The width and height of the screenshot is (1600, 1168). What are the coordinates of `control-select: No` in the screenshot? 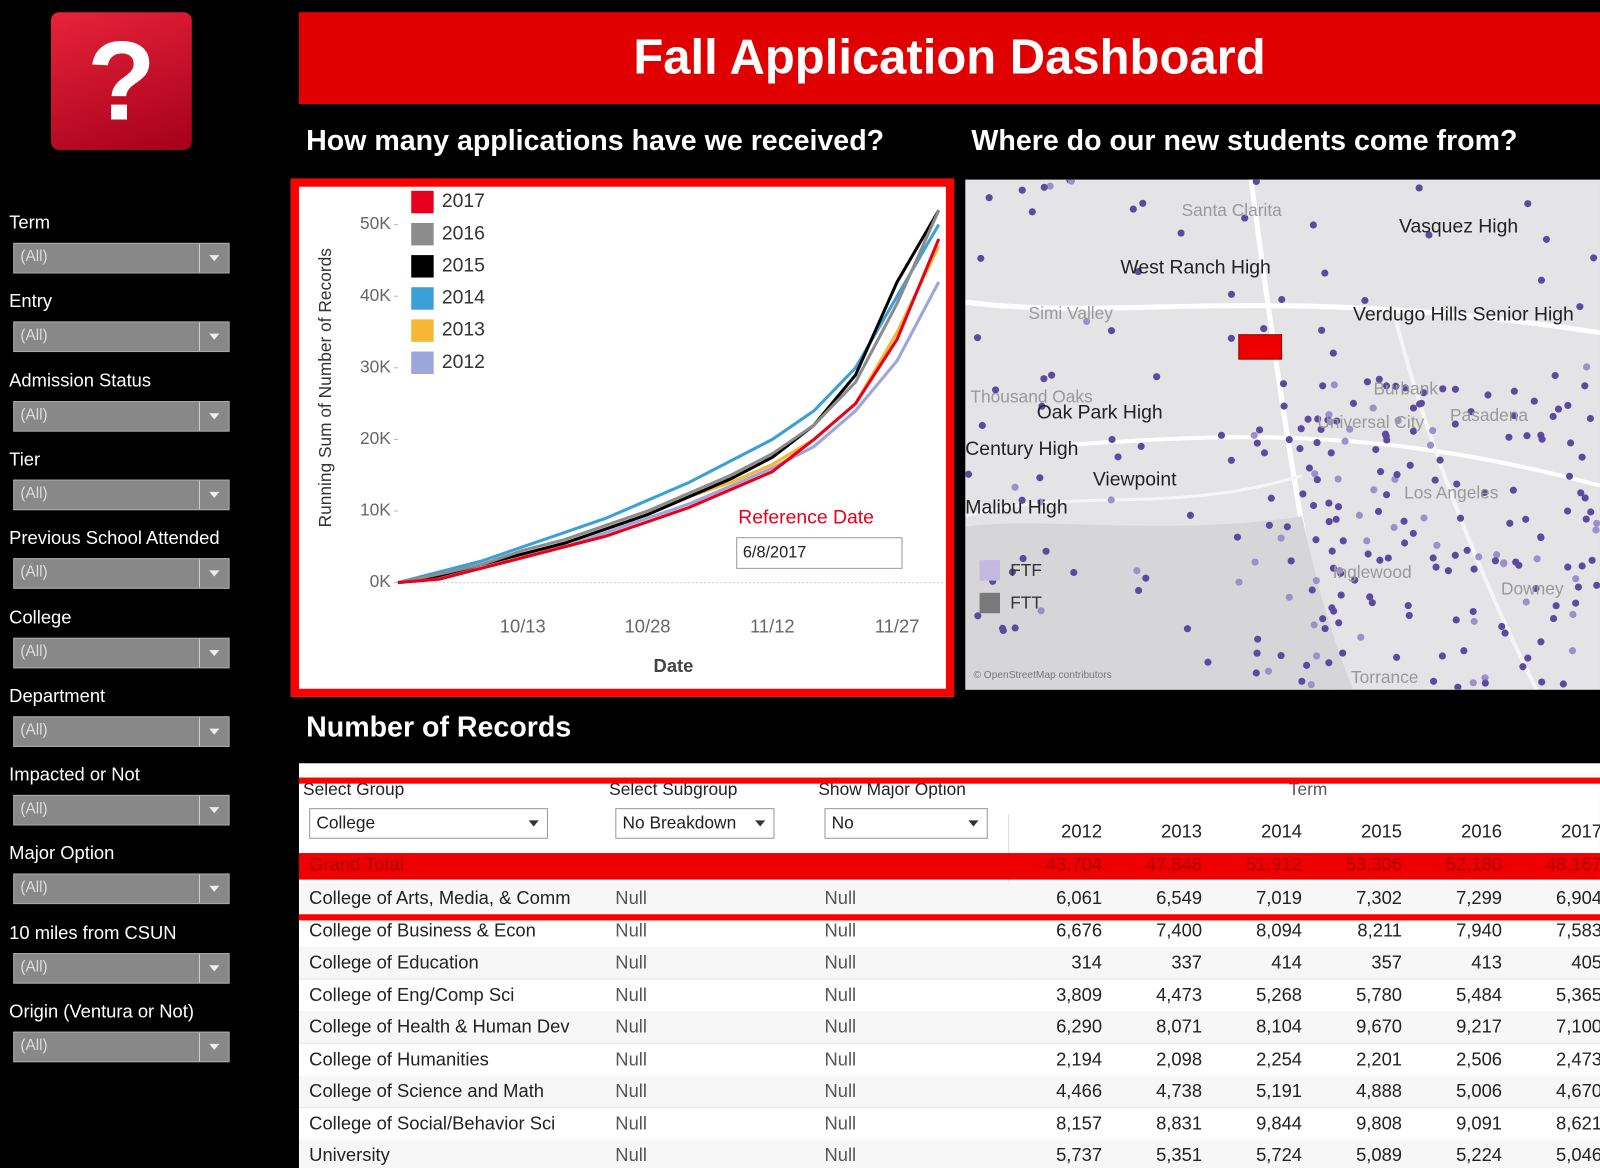 It's located at (906, 823).